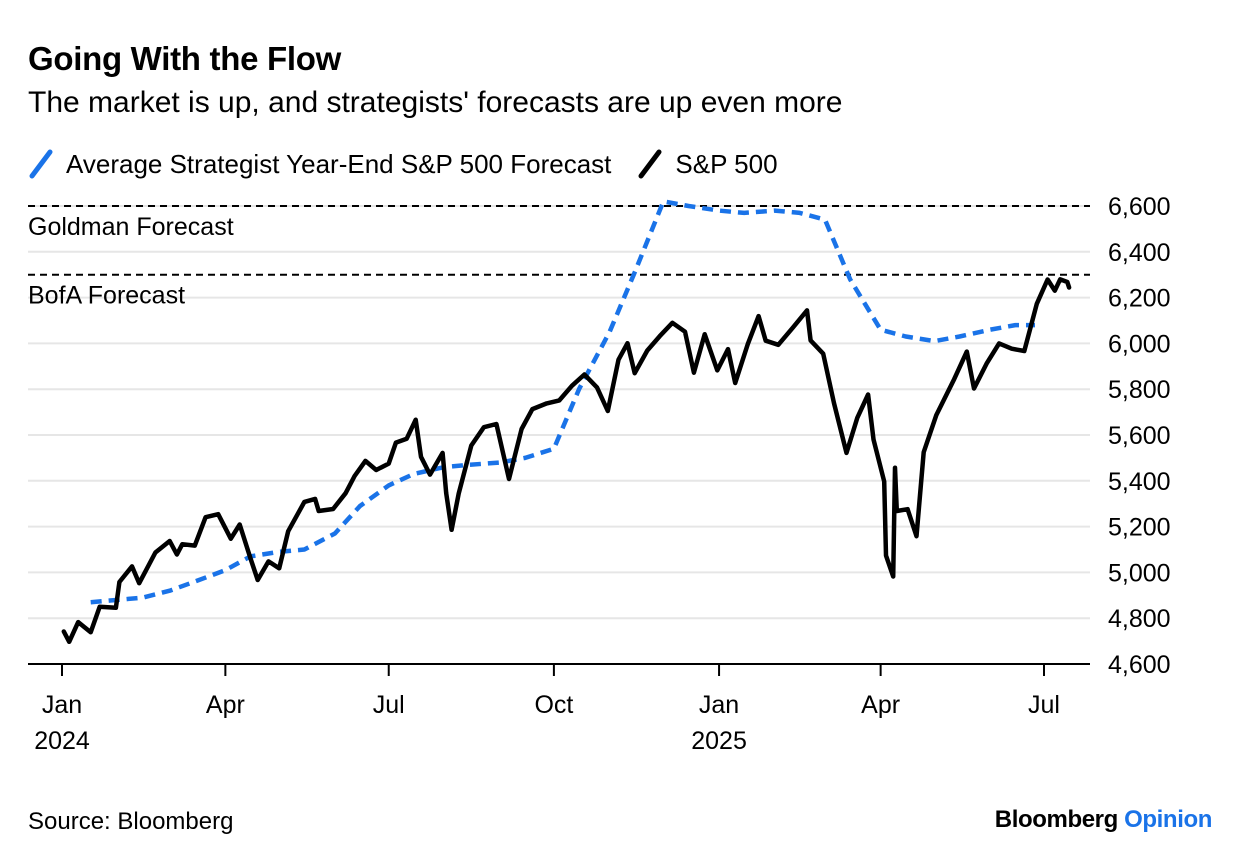 This screenshot has height=866, width=1240. Describe the element at coordinates (1139, 299) in the screenshot. I see `y-tick-label: 6,200` at that location.